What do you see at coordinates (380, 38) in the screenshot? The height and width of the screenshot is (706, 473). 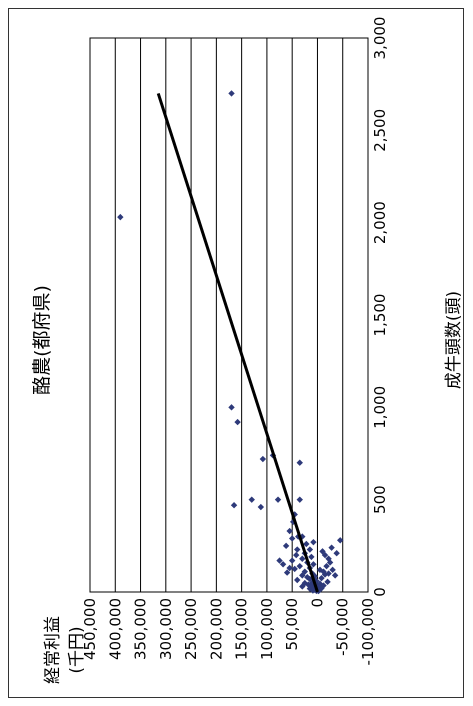 I see `x-tick-label: 3,000` at bounding box center [380, 38].